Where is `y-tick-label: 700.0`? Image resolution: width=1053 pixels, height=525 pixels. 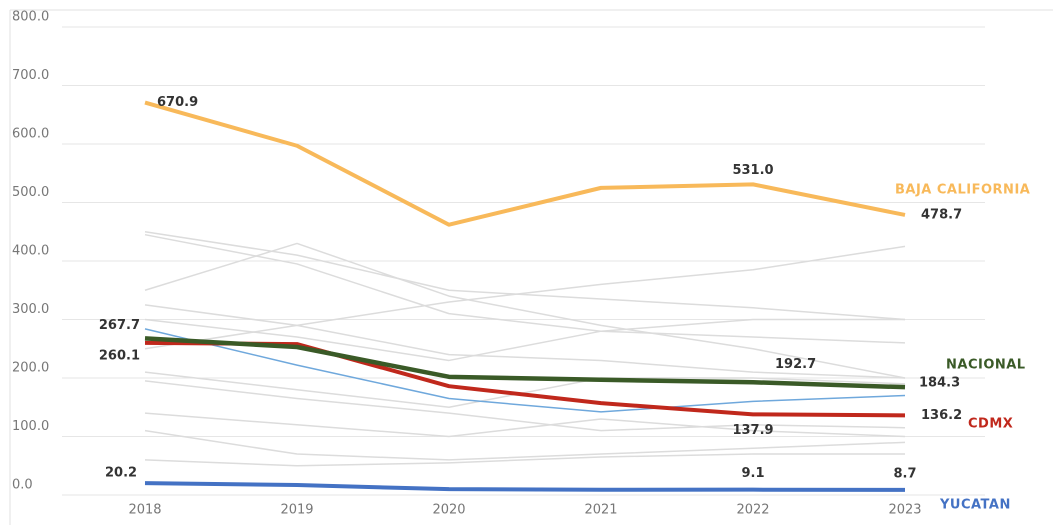
y-tick-label: 700.0 is located at coordinates (30, 75).